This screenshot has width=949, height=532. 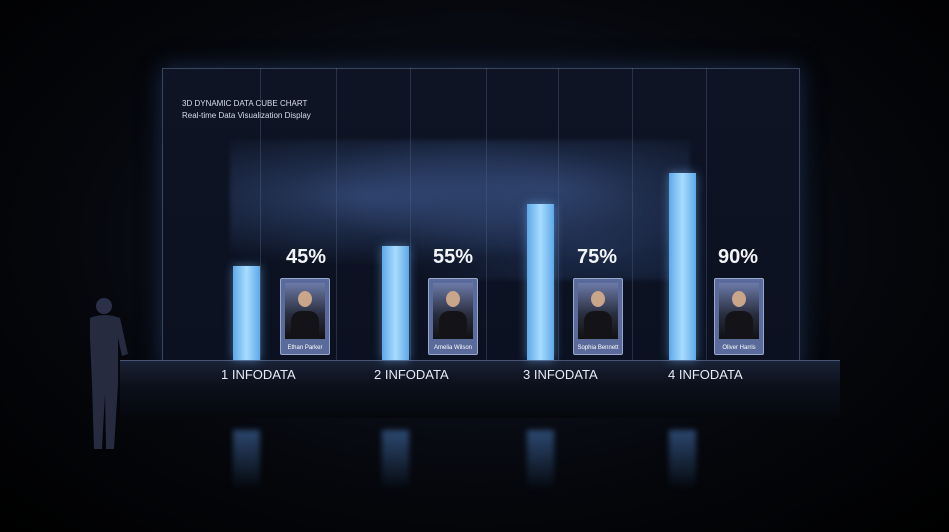 I want to click on person-card: Oliver Harris, so click(x=739, y=316).